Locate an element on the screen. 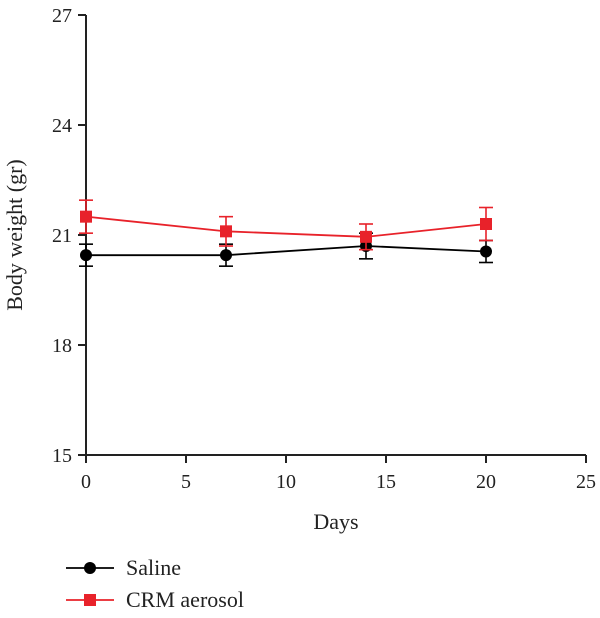 The width and height of the screenshot is (600, 618). y-tick-label: 18 is located at coordinates (62, 346).